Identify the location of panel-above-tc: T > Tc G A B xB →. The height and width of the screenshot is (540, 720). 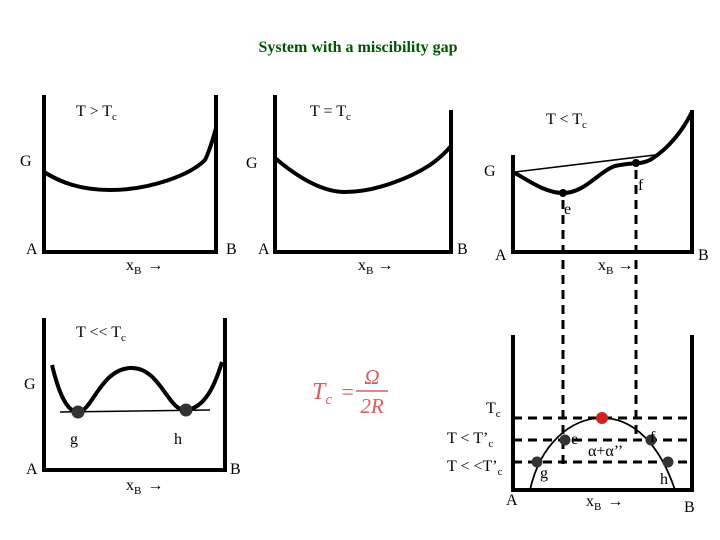
(128, 186).